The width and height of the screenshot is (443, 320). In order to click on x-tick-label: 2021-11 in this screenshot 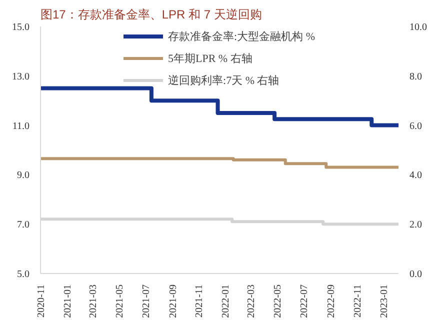, I will do `click(200, 301)`.